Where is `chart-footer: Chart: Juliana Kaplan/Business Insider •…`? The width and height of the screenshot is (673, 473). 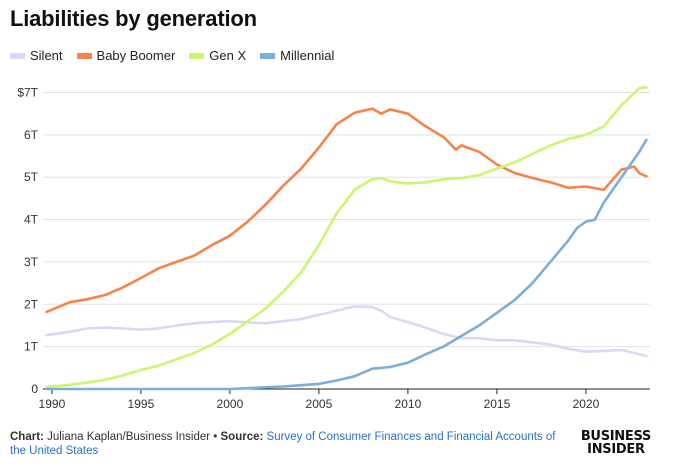
chart-footer: Chart: Juliana Kaplan/Business Insider •… is located at coordinates (290, 444).